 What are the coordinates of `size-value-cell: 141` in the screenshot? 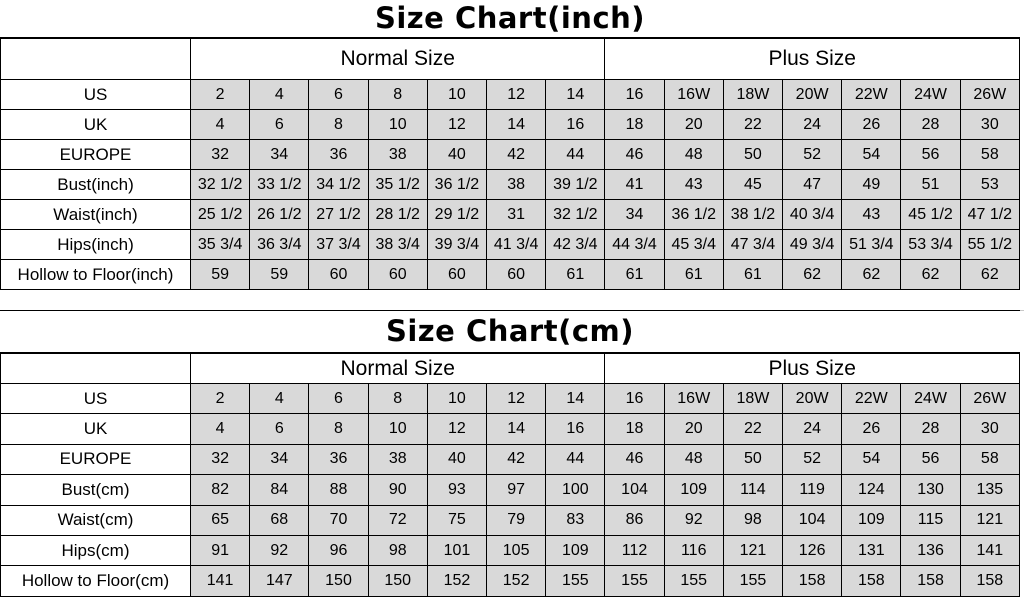 It's located at (220, 581).